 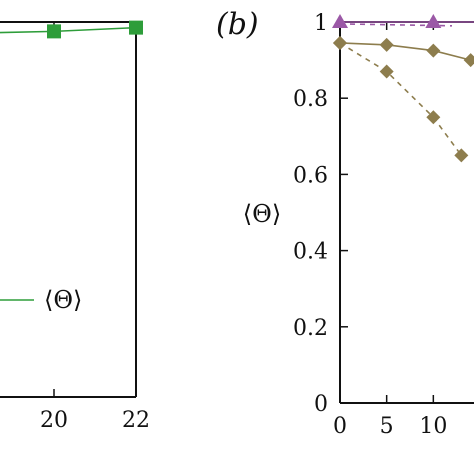 What do you see at coordinates (340, 426) in the screenshot?
I see `panel-b-x-tick-label: 0` at bounding box center [340, 426].